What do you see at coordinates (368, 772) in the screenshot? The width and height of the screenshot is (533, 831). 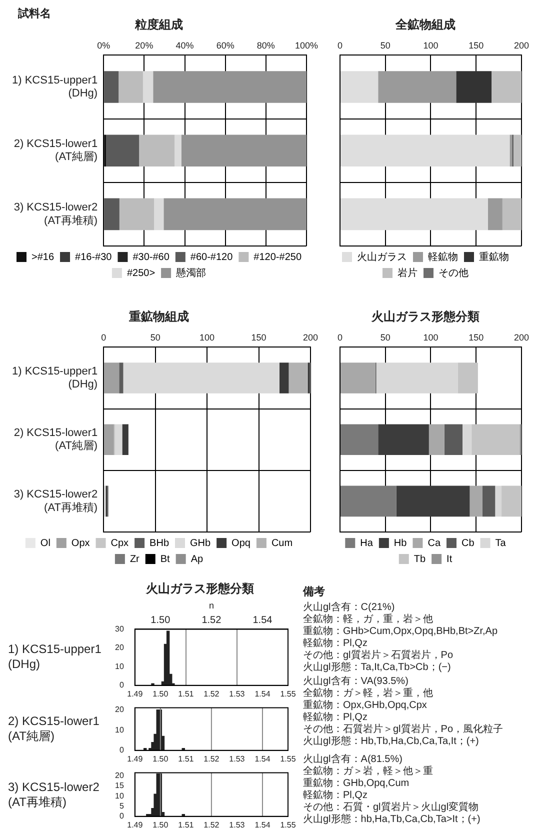 I see `text: 全鉱物：ガ＞岩，軽＞他＞重` at bounding box center [368, 772].